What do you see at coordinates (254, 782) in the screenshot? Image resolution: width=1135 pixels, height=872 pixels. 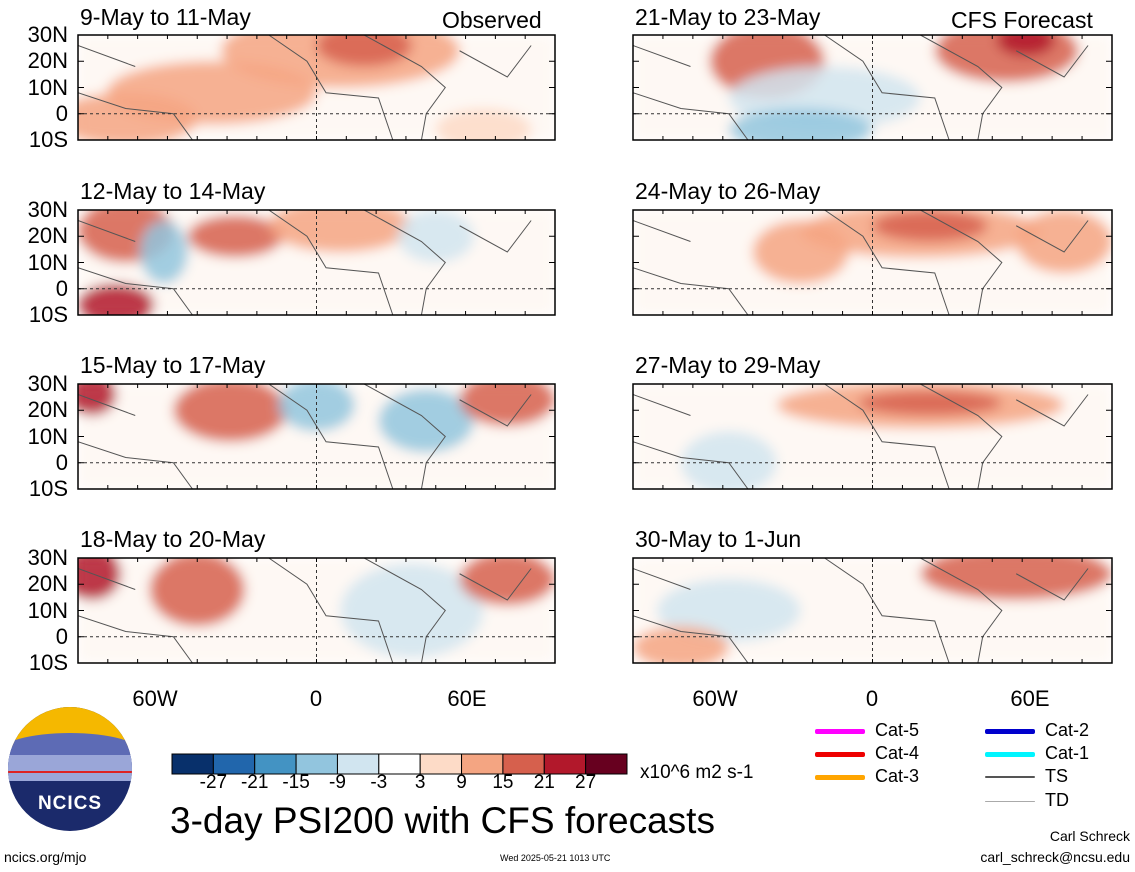 I see `colorbar-tick-label: -21` at bounding box center [254, 782].